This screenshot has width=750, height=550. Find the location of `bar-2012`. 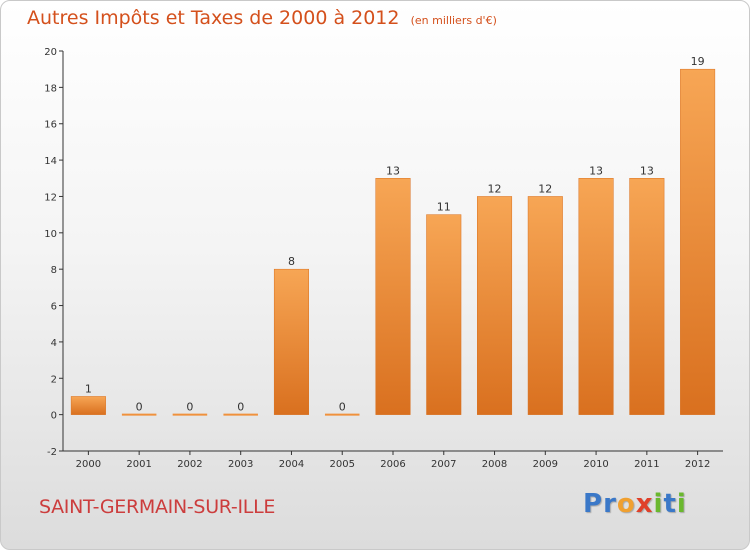

bar-2012 is located at coordinates (698, 241).